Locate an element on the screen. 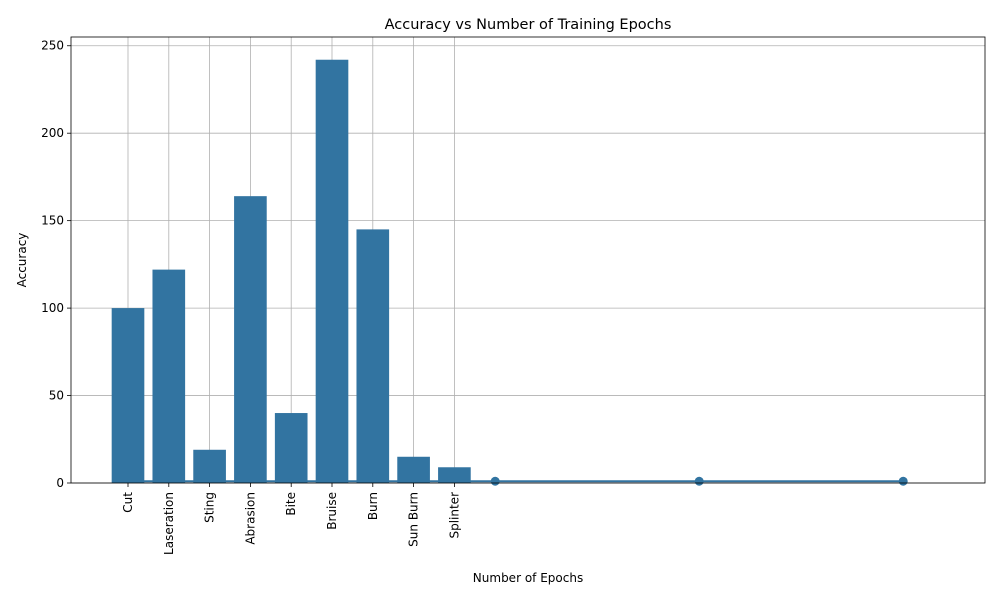 Image resolution: width=1000 pixels, height=605 pixels. x-tick-label: Bite is located at coordinates (291, 504).